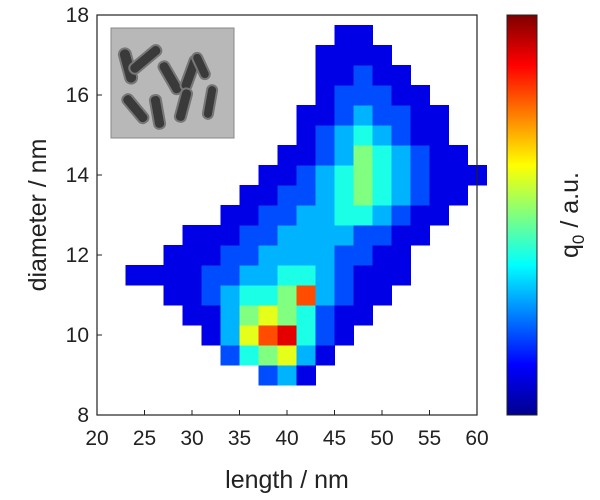 The width and height of the screenshot is (600, 500). I want to click on colorbar-label-subscript: 0, so click(578, 239).